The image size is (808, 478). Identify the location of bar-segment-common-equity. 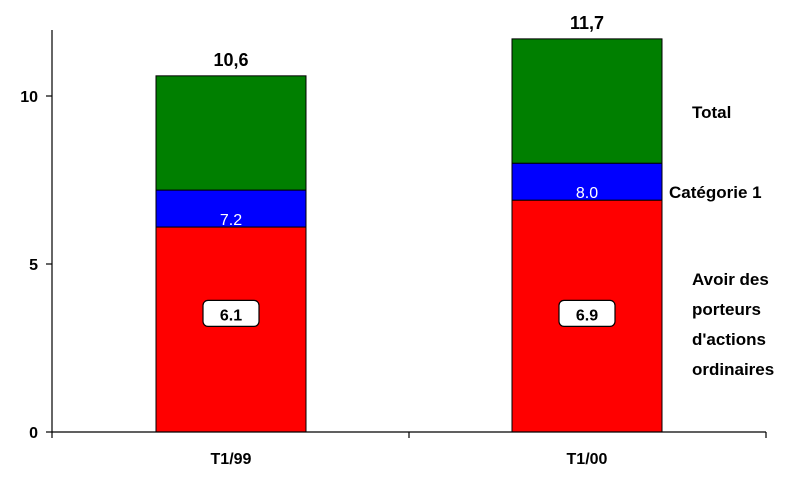
(231, 329).